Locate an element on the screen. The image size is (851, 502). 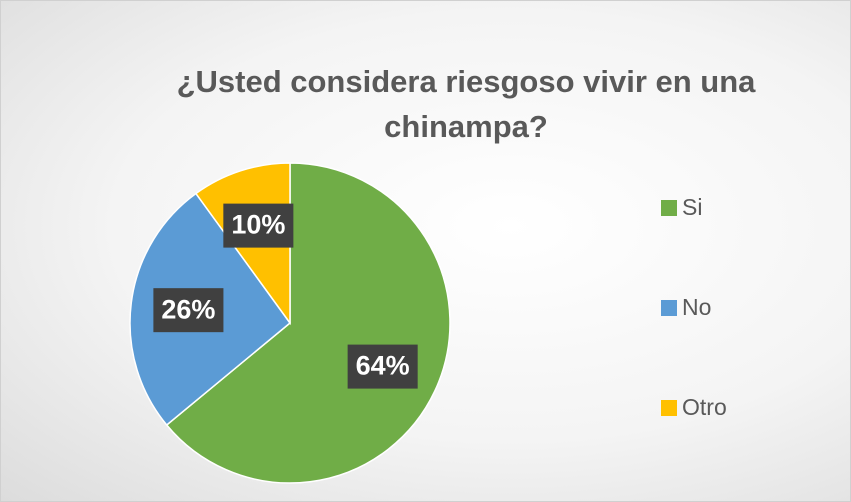
data-label-text: 10% is located at coordinates (258, 225).